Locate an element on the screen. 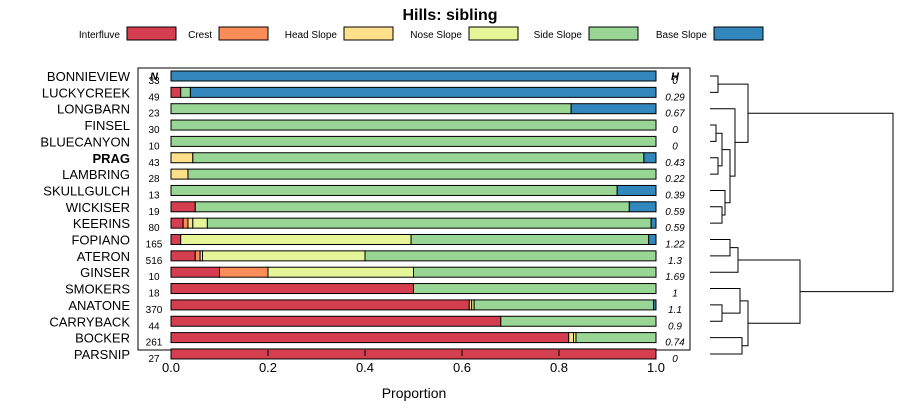 The width and height of the screenshot is (900, 420). legend-label: Crest is located at coordinates (200, 35).